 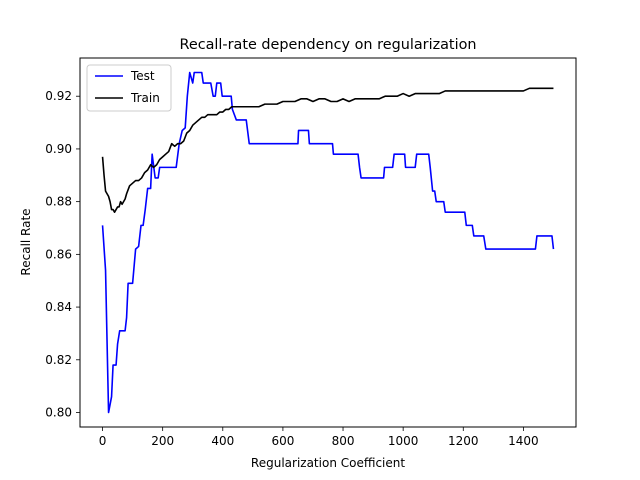 I want to click on x-tick-label: 800, so click(x=343, y=441).